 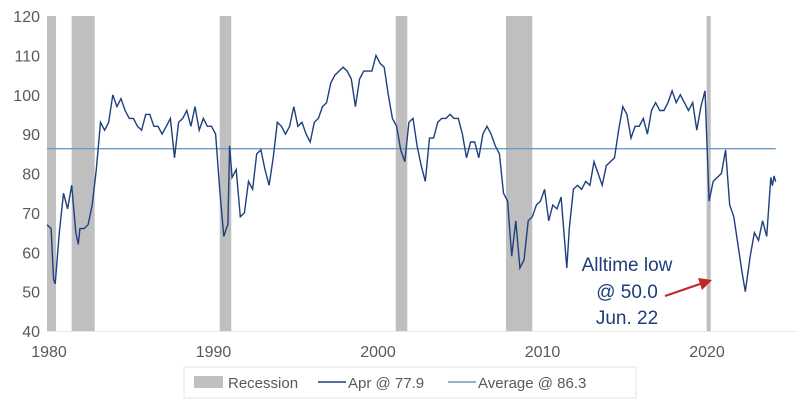 I want to click on arrow-head-icon, so click(x=705, y=284).